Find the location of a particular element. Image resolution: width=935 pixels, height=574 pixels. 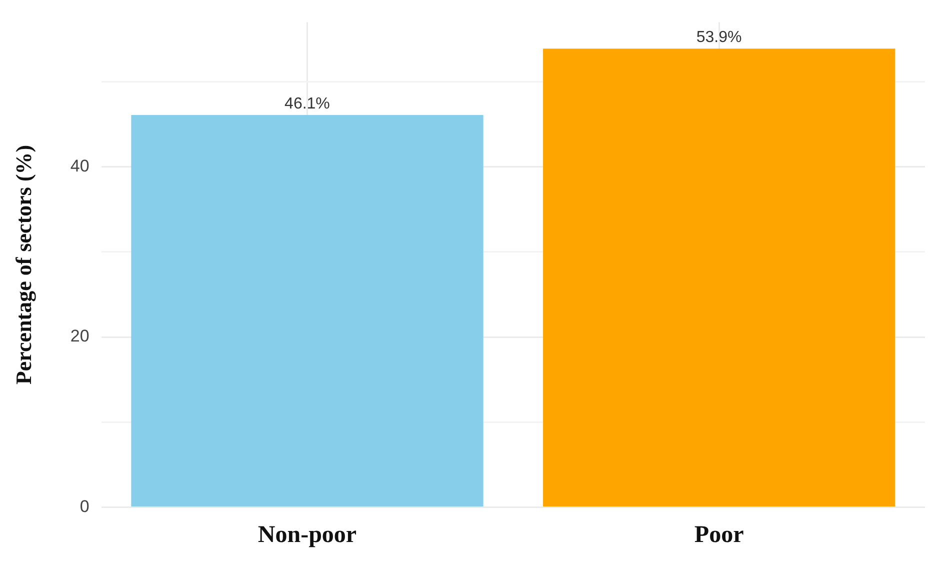

y-tick-label: 20 is located at coordinates (80, 336).